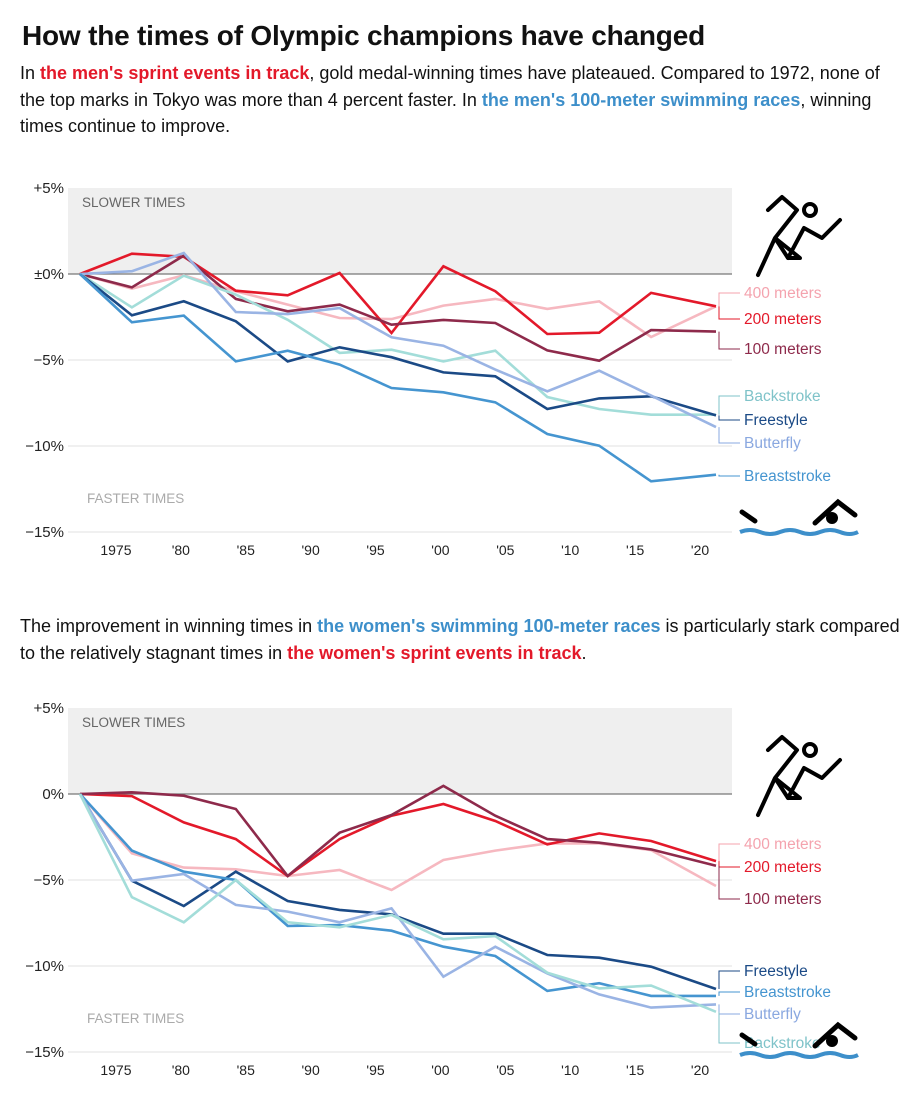  Describe the element at coordinates (311, 550) in the screenshot. I see `x-tick-label: '90` at that location.